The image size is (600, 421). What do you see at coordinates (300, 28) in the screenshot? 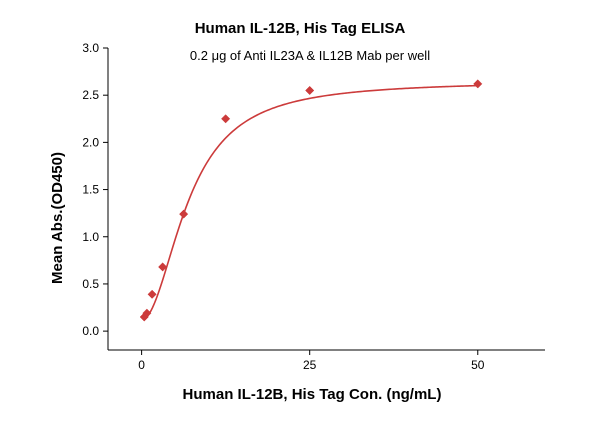
I see `chart-title: Human IL-12B, His Tag ELISA` at bounding box center [300, 28].